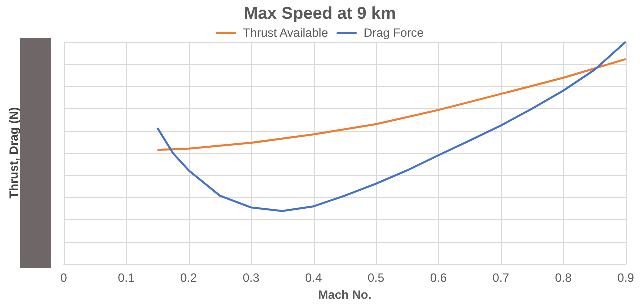  What do you see at coordinates (313, 278) in the screenshot?
I see `x-tick-label: 0.4` at bounding box center [313, 278].